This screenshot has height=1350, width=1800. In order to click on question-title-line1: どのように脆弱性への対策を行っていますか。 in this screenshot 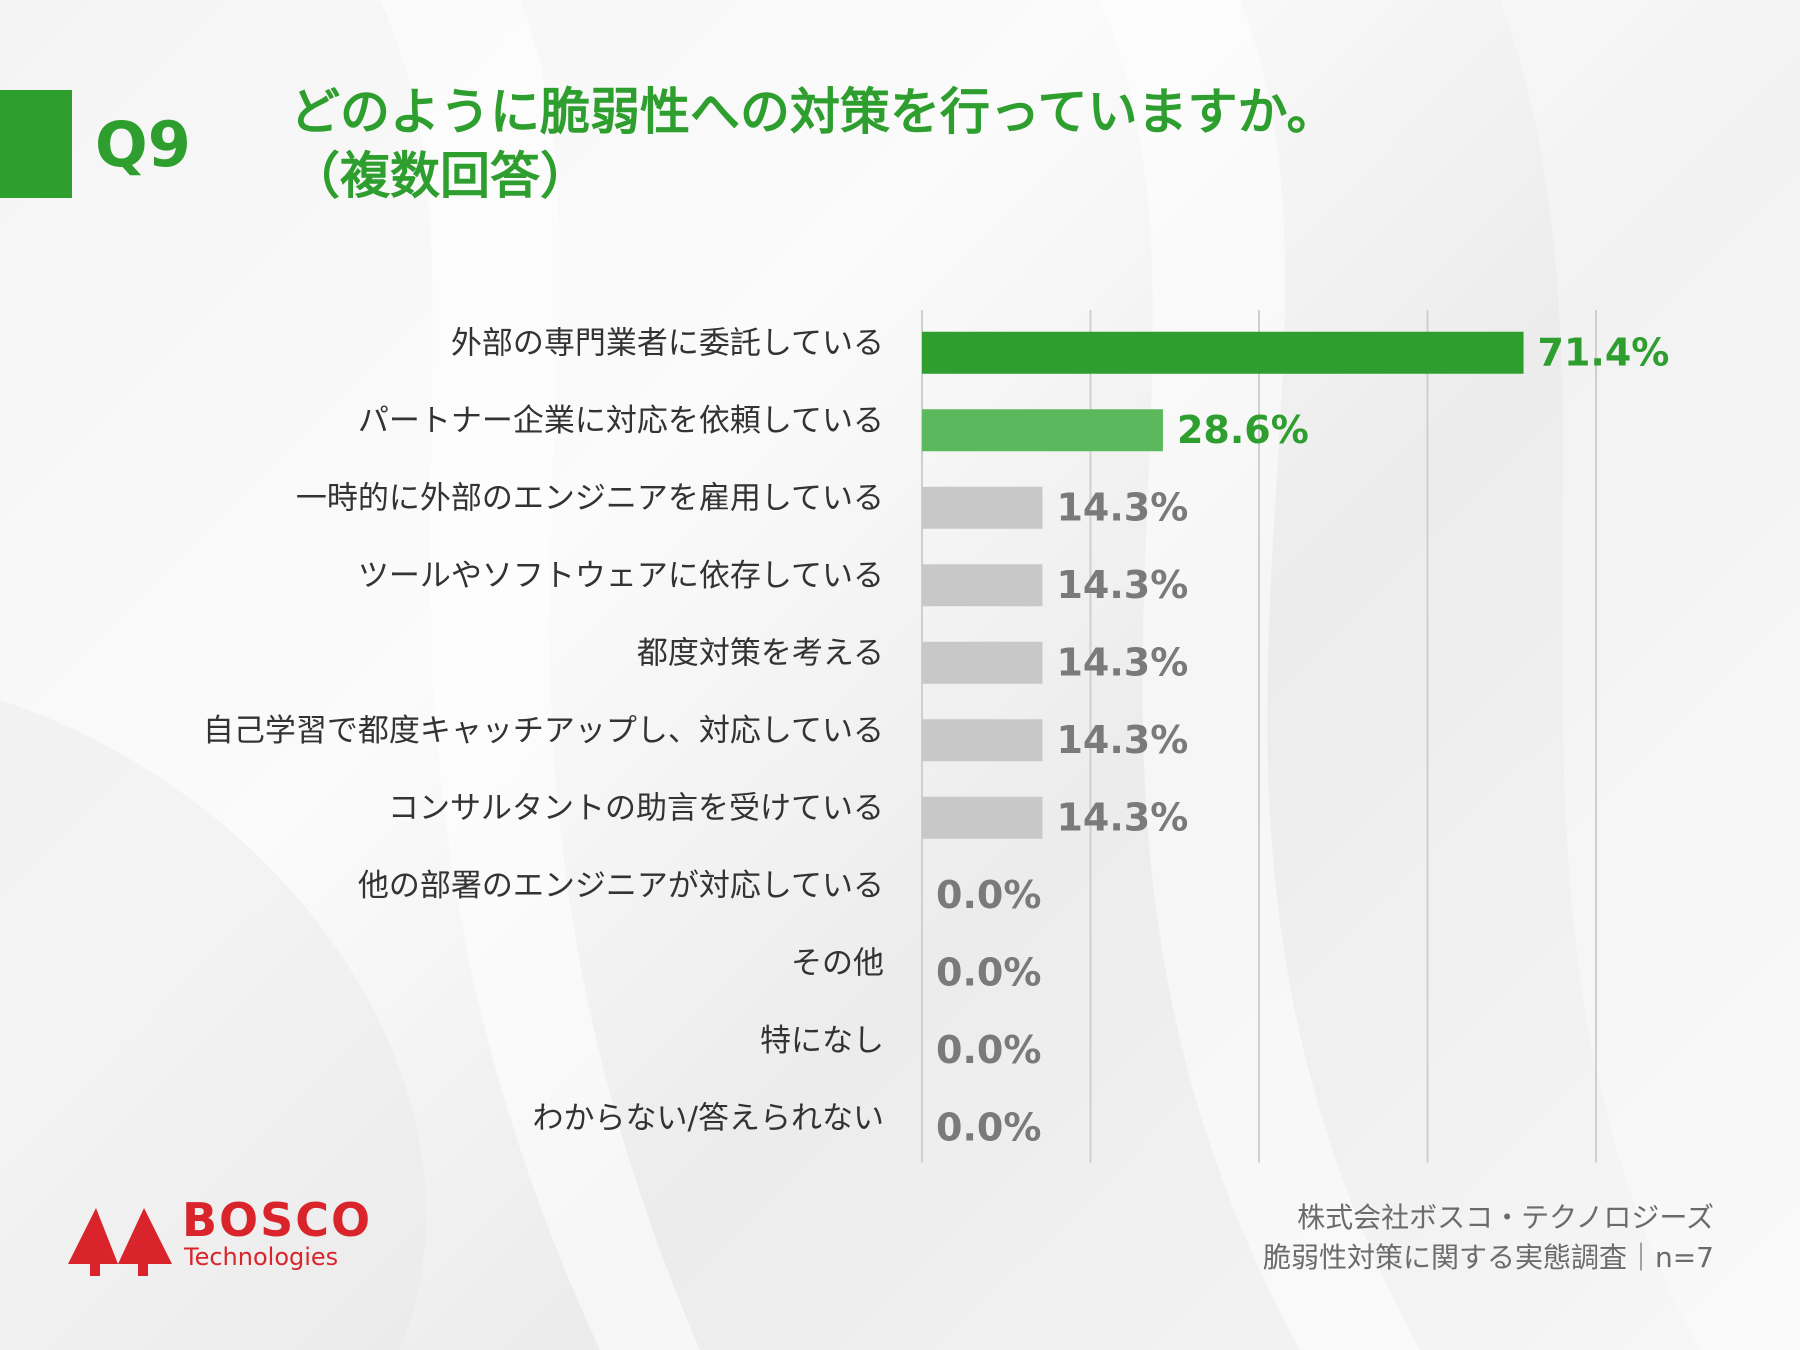, I will do `click(813, 112)`.